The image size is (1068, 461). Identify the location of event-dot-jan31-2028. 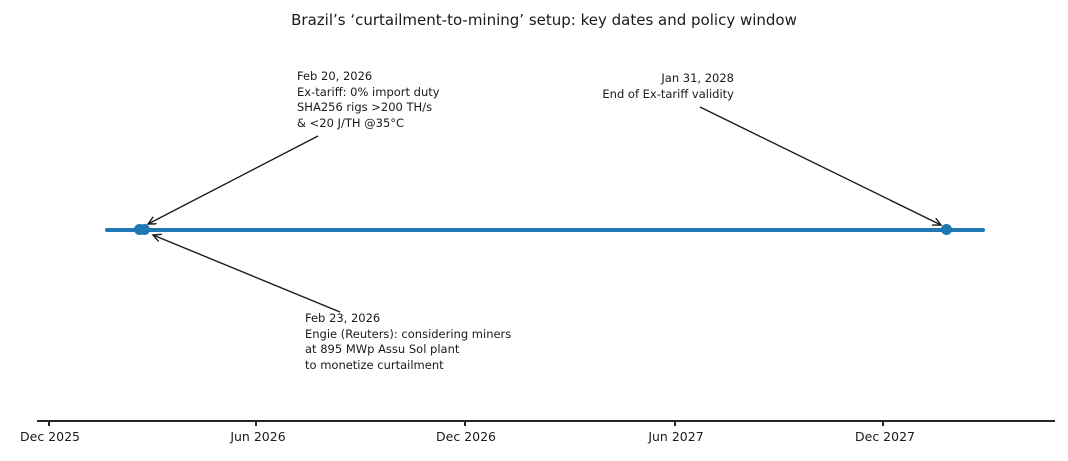
(946, 229).